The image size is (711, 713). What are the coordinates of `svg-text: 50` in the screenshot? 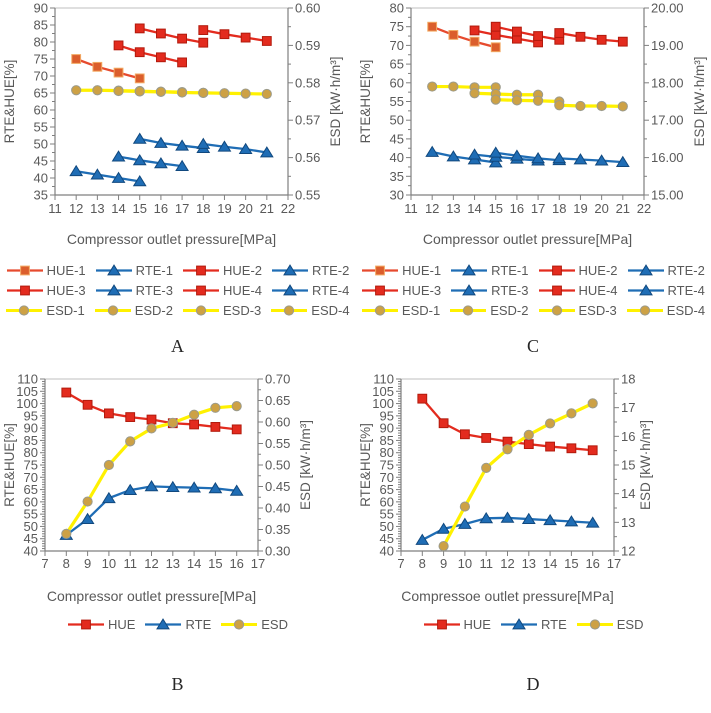 It's located at (31, 526).